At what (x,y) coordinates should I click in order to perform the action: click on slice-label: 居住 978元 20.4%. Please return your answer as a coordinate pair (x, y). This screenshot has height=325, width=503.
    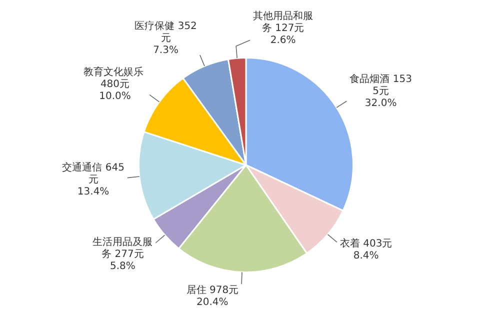
    Looking at the image, I should click on (212, 296).